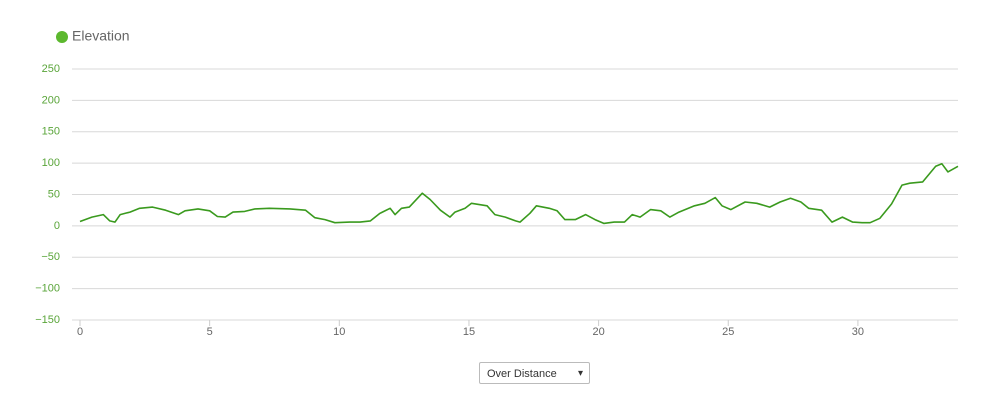 The height and width of the screenshot is (404, 1000). Describe the element at coordinates (469, 332) in the screenshot. I see `x-tick-label: 15` at that location.